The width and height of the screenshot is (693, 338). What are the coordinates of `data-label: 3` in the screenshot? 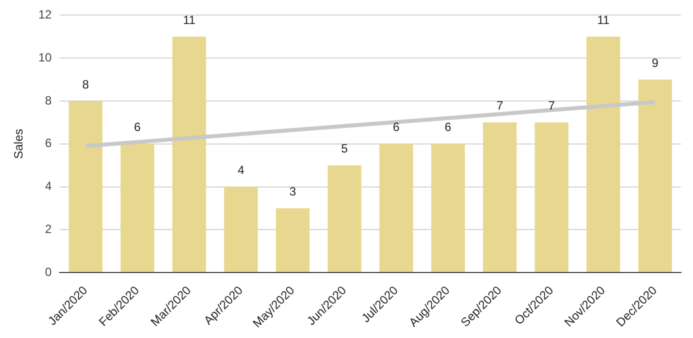 It's located at (292, 191).